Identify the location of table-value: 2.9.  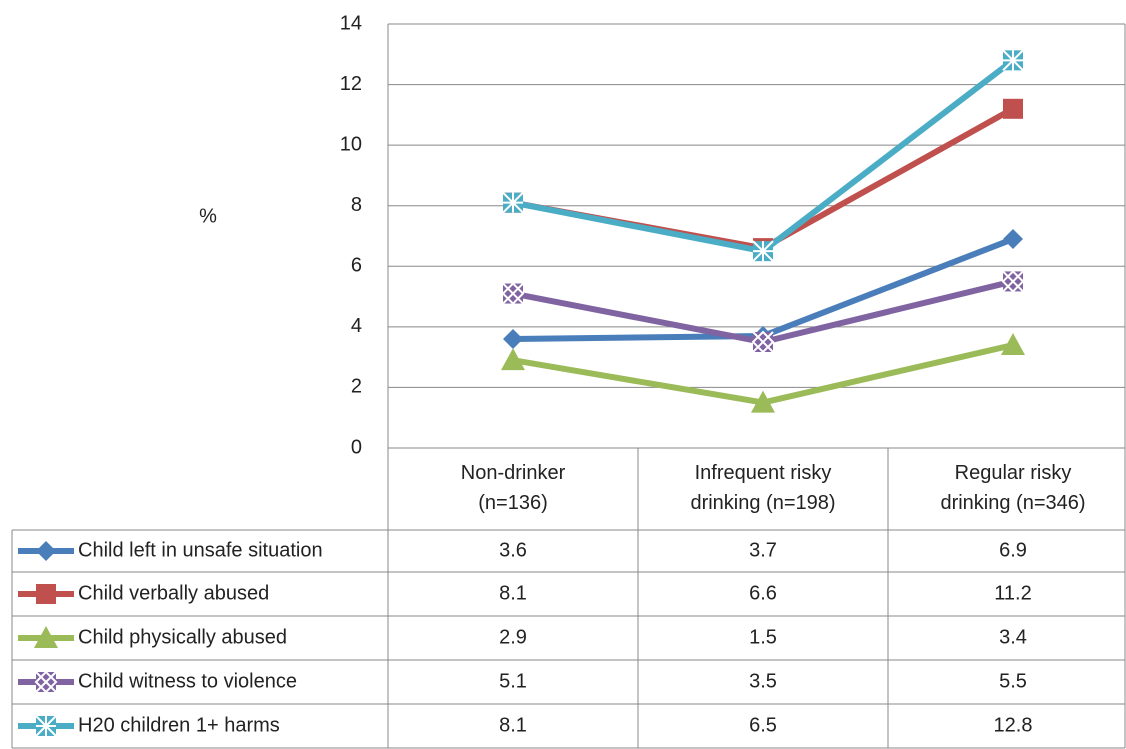
(513, 637).